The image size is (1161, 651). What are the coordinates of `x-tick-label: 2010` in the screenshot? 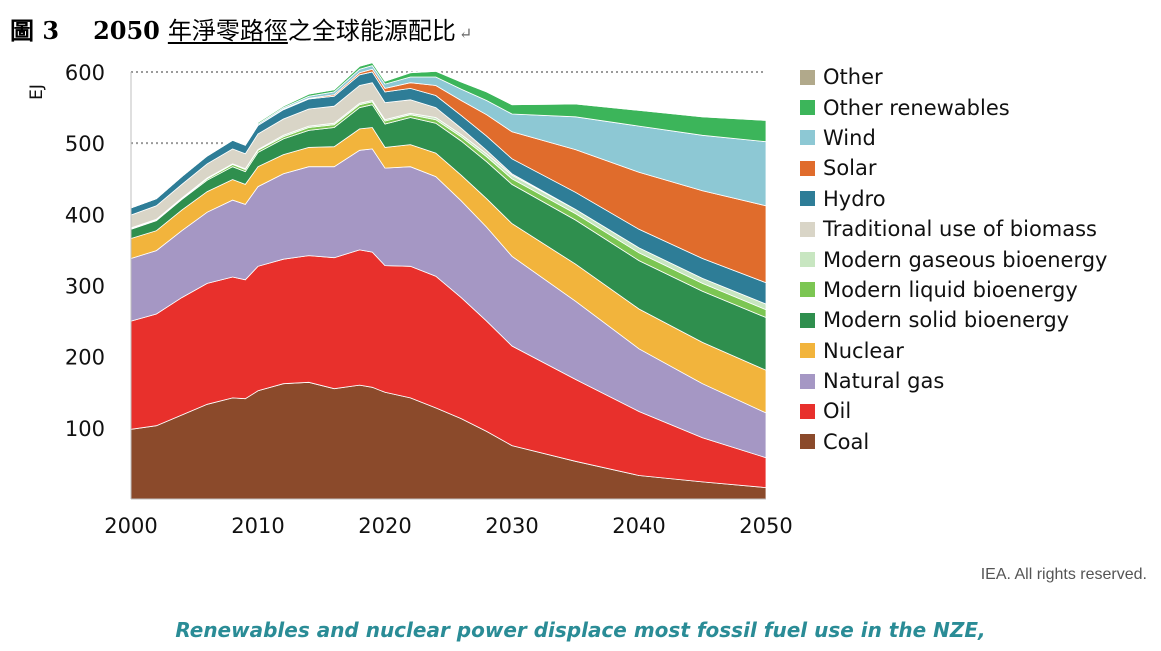 It's located at (257, 526).